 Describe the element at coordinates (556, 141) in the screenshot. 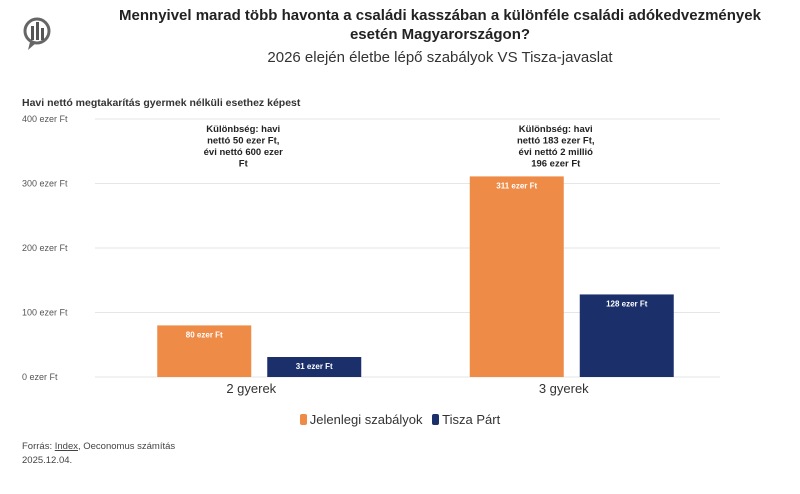

I see `annotation-line: nettó 183 ezer Ft,` at that location.